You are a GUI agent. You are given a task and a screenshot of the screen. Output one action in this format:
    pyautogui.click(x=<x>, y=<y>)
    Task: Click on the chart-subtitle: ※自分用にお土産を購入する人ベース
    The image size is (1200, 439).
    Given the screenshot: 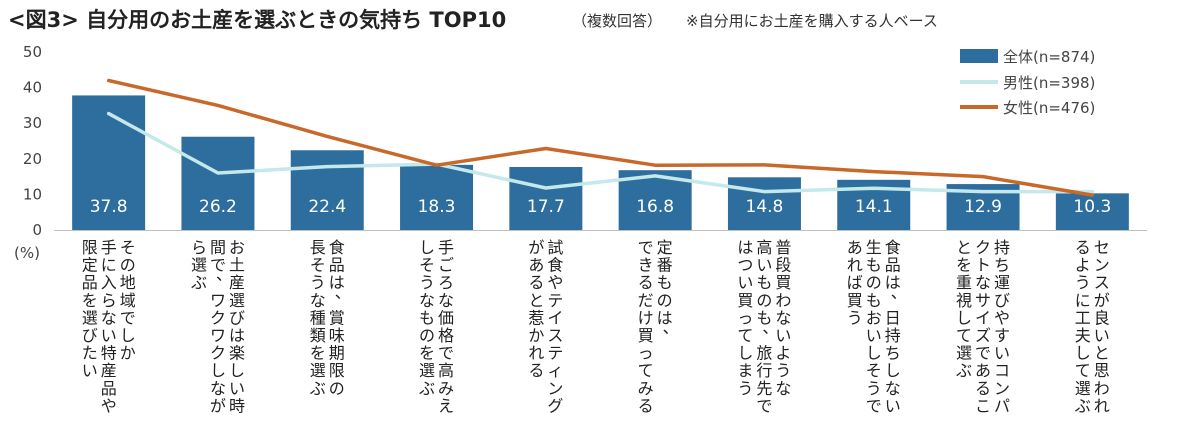 What is the action you would take?
    pyautogui.click(x=812, y=21)
    